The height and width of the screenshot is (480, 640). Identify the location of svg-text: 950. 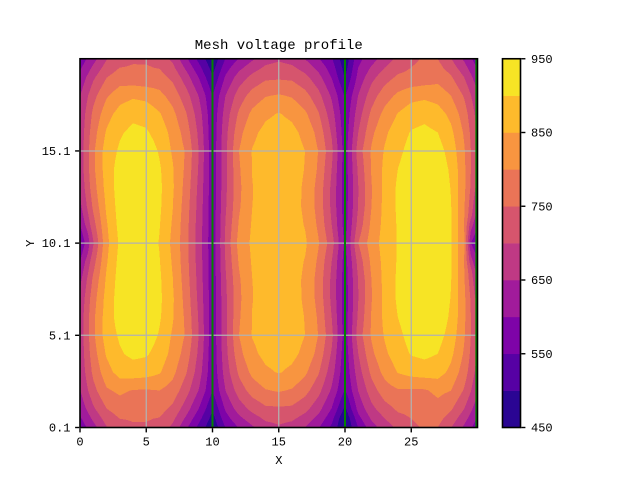
(542, 60).